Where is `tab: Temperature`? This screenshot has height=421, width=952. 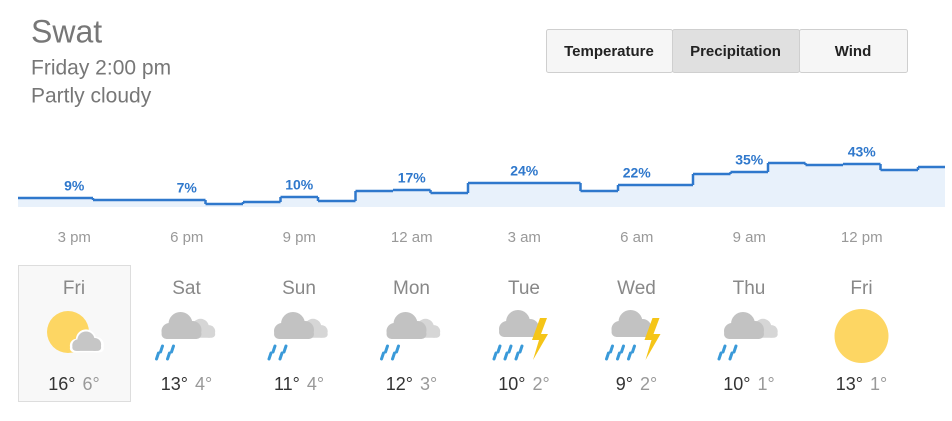 tab: Temperature is located at coordinates (609, 51).